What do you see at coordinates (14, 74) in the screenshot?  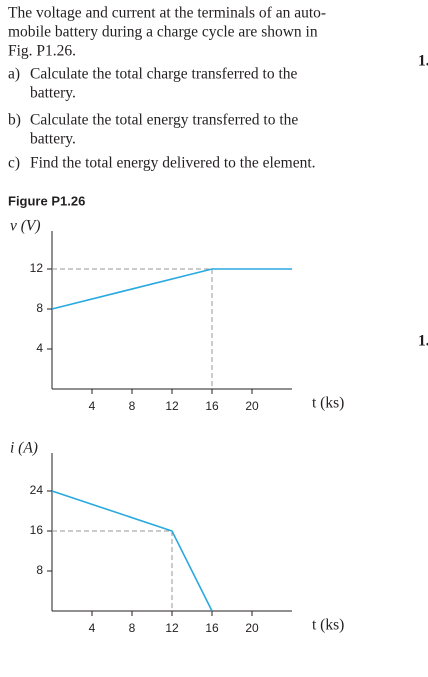 I see `item-label: a)` at bounding box center [14, 74].